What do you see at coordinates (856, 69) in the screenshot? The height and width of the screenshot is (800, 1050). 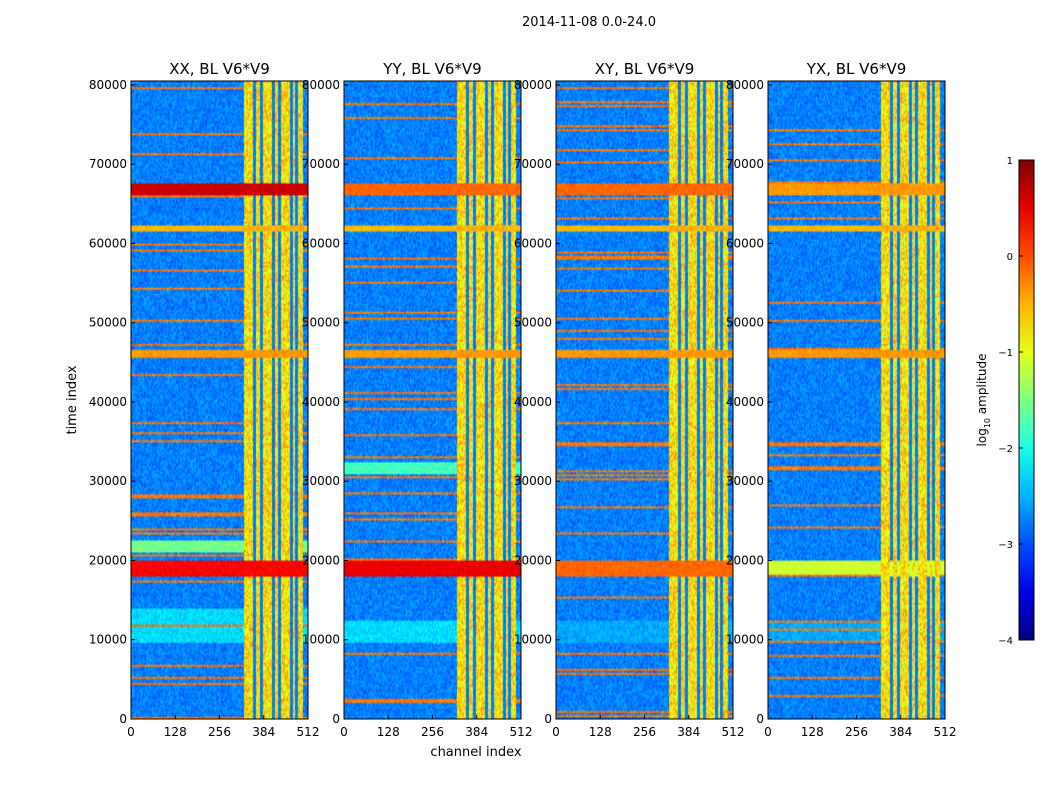 I see `panel-title: YX, BL V6*V9` at bounding box center [856, 69].